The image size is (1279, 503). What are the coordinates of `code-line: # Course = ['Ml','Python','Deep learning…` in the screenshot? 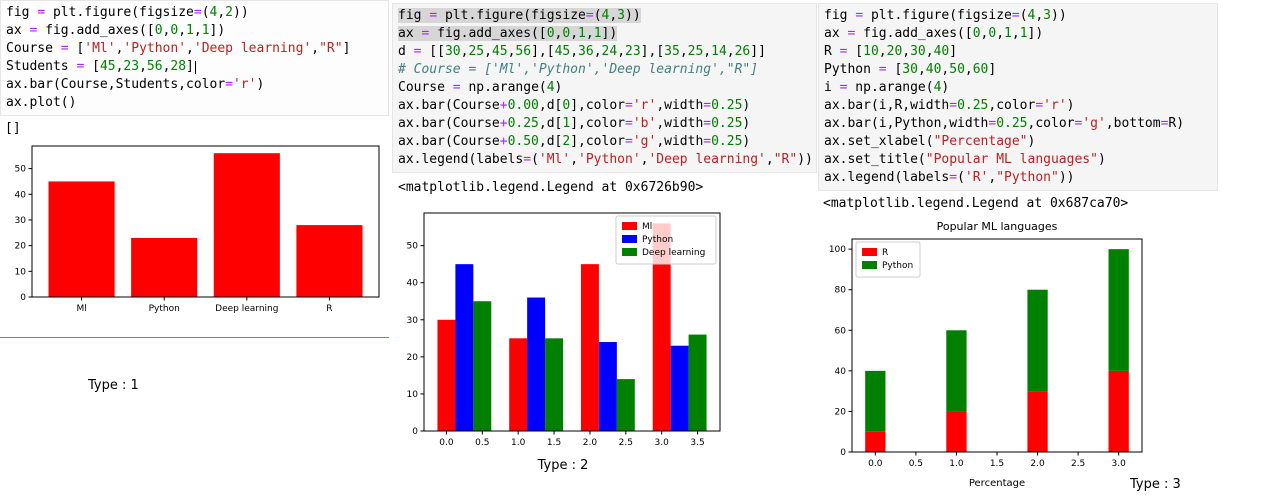 It's located at (578, 69).